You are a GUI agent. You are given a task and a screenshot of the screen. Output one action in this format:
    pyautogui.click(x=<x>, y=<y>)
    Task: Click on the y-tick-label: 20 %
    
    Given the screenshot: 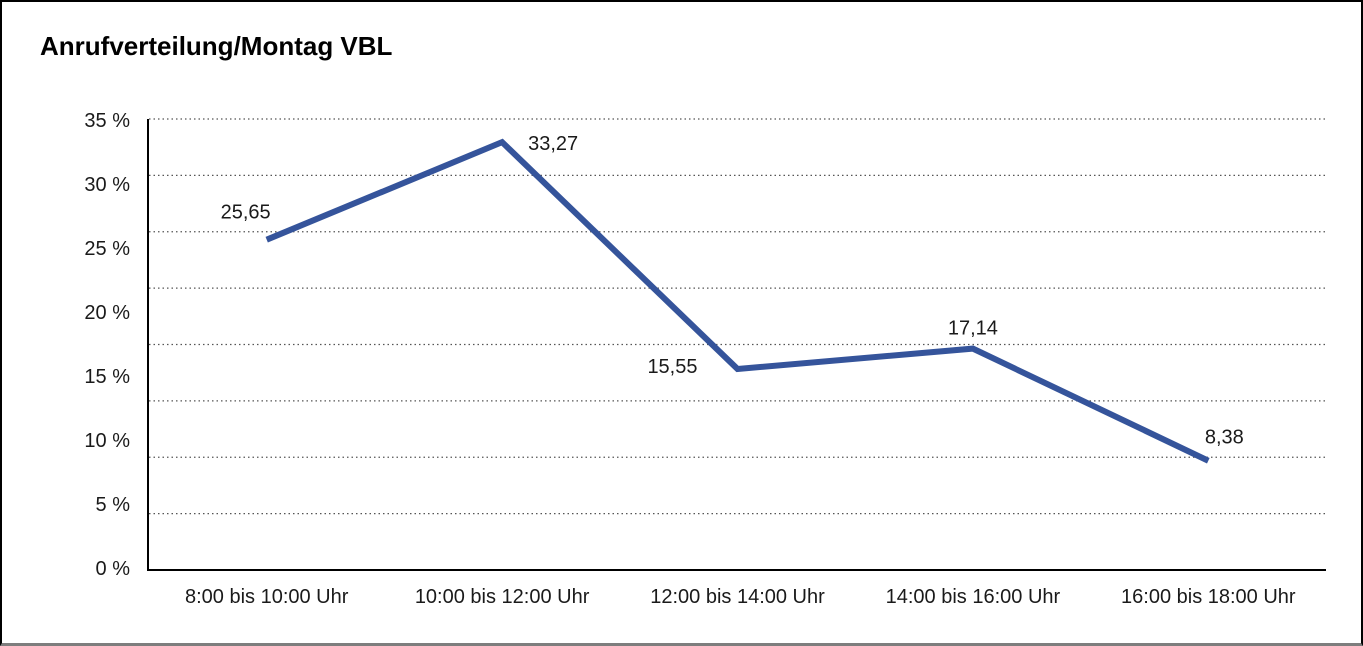 What is the action you would take?
    pyautogui.click(x=107, y=313)
    